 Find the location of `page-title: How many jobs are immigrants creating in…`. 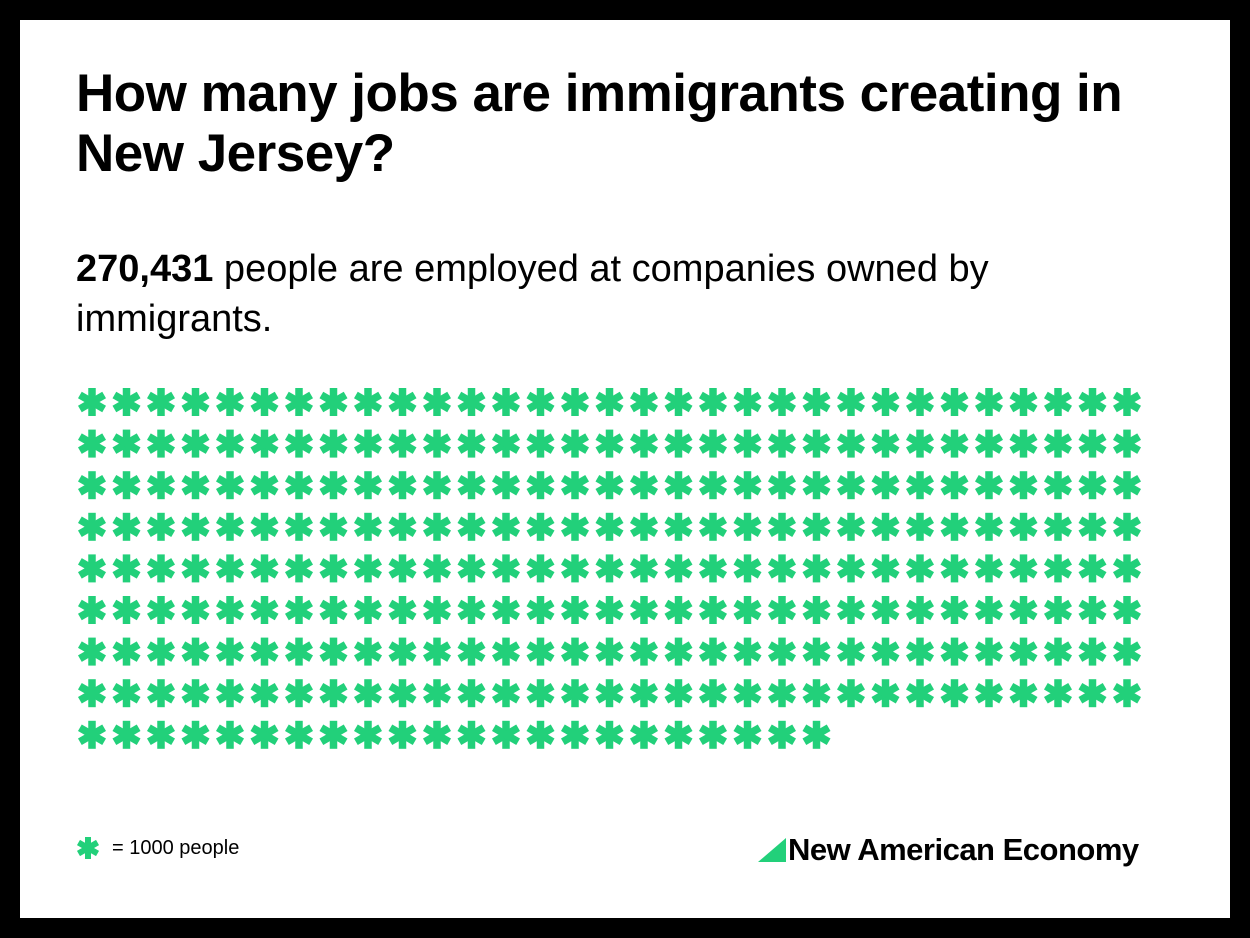

page-title: How many jobs are immigrants creating in… is located at coordinates (599, 123).